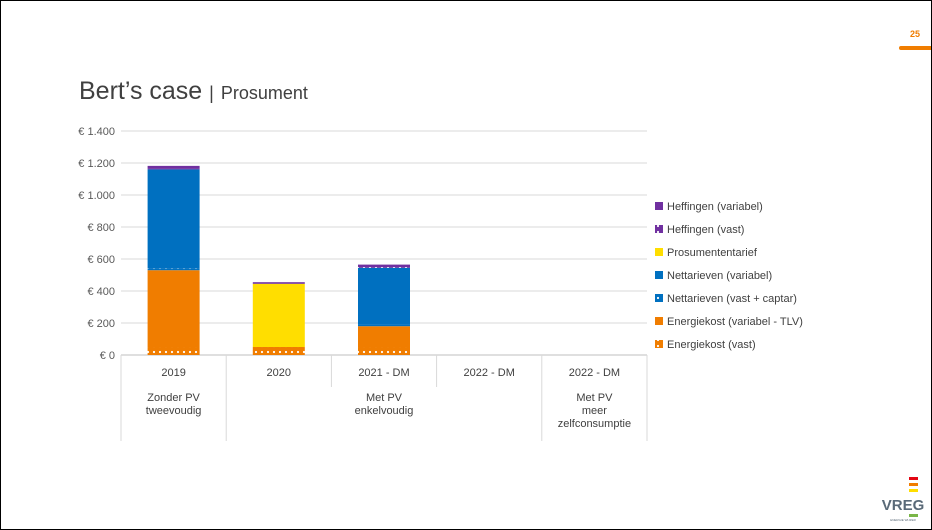 This screenshot has height=530, width=932. What do you see at coordinates (384, 411) in the screenshot?
I see `group-label: enkelvoudig` at bounding box center [384, 411].